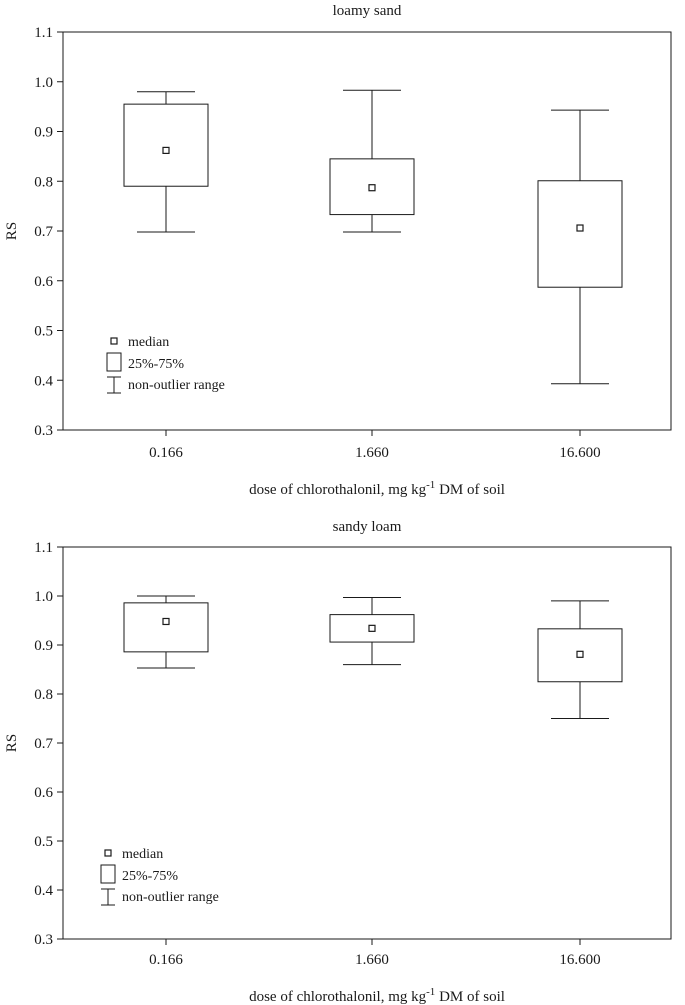 This screenshot has width=685, height=1005. What do you see at coordinates (367, 11) in the screenshot?
I see `chart-title: loamy sand` at bounding box center [367, 11].